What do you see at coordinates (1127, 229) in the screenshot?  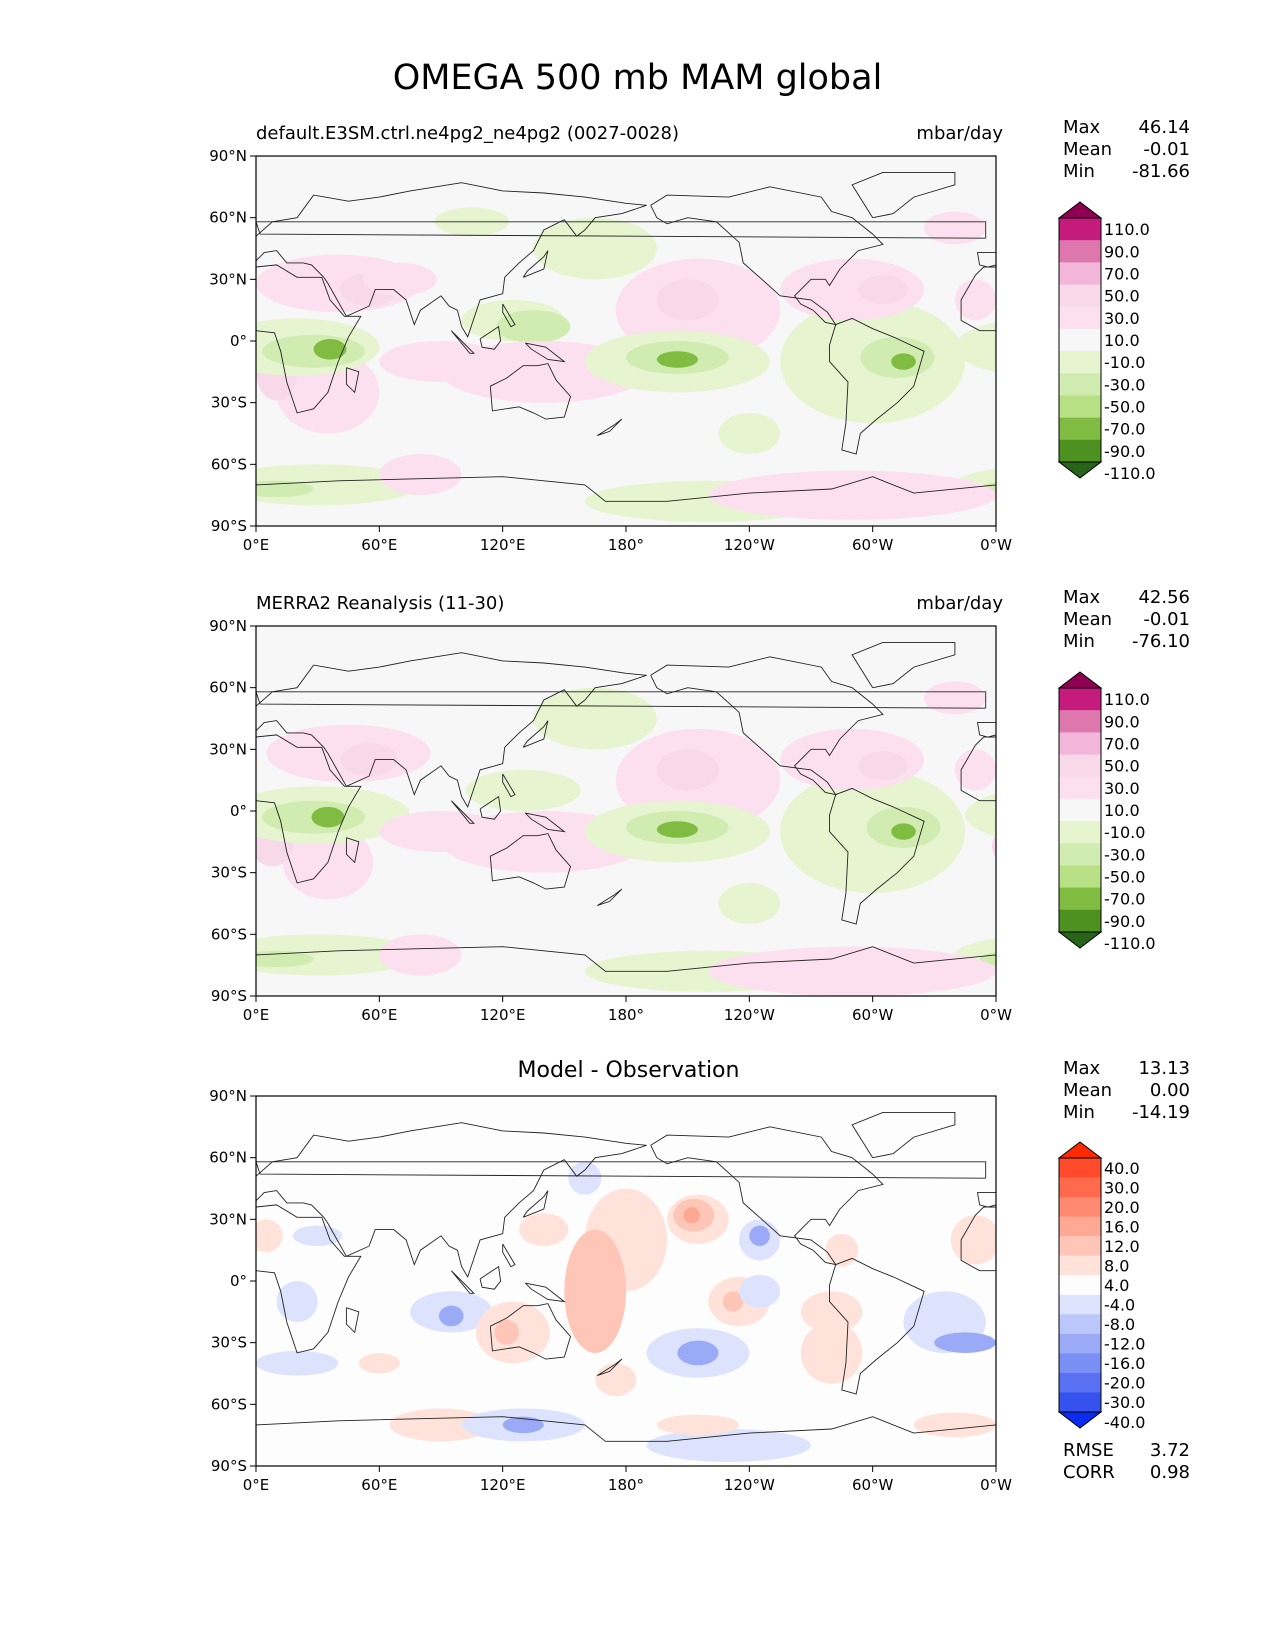 I see `colorbar-tick-label: 110.0` at bounding box center [1127, 229].